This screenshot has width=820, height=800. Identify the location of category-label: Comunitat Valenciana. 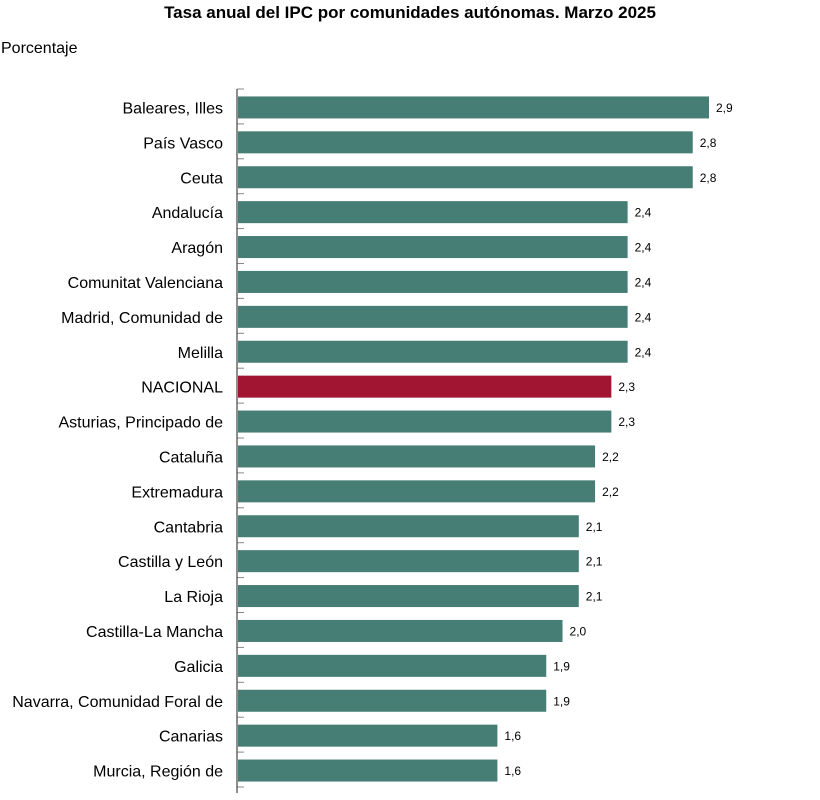
(145, 283).